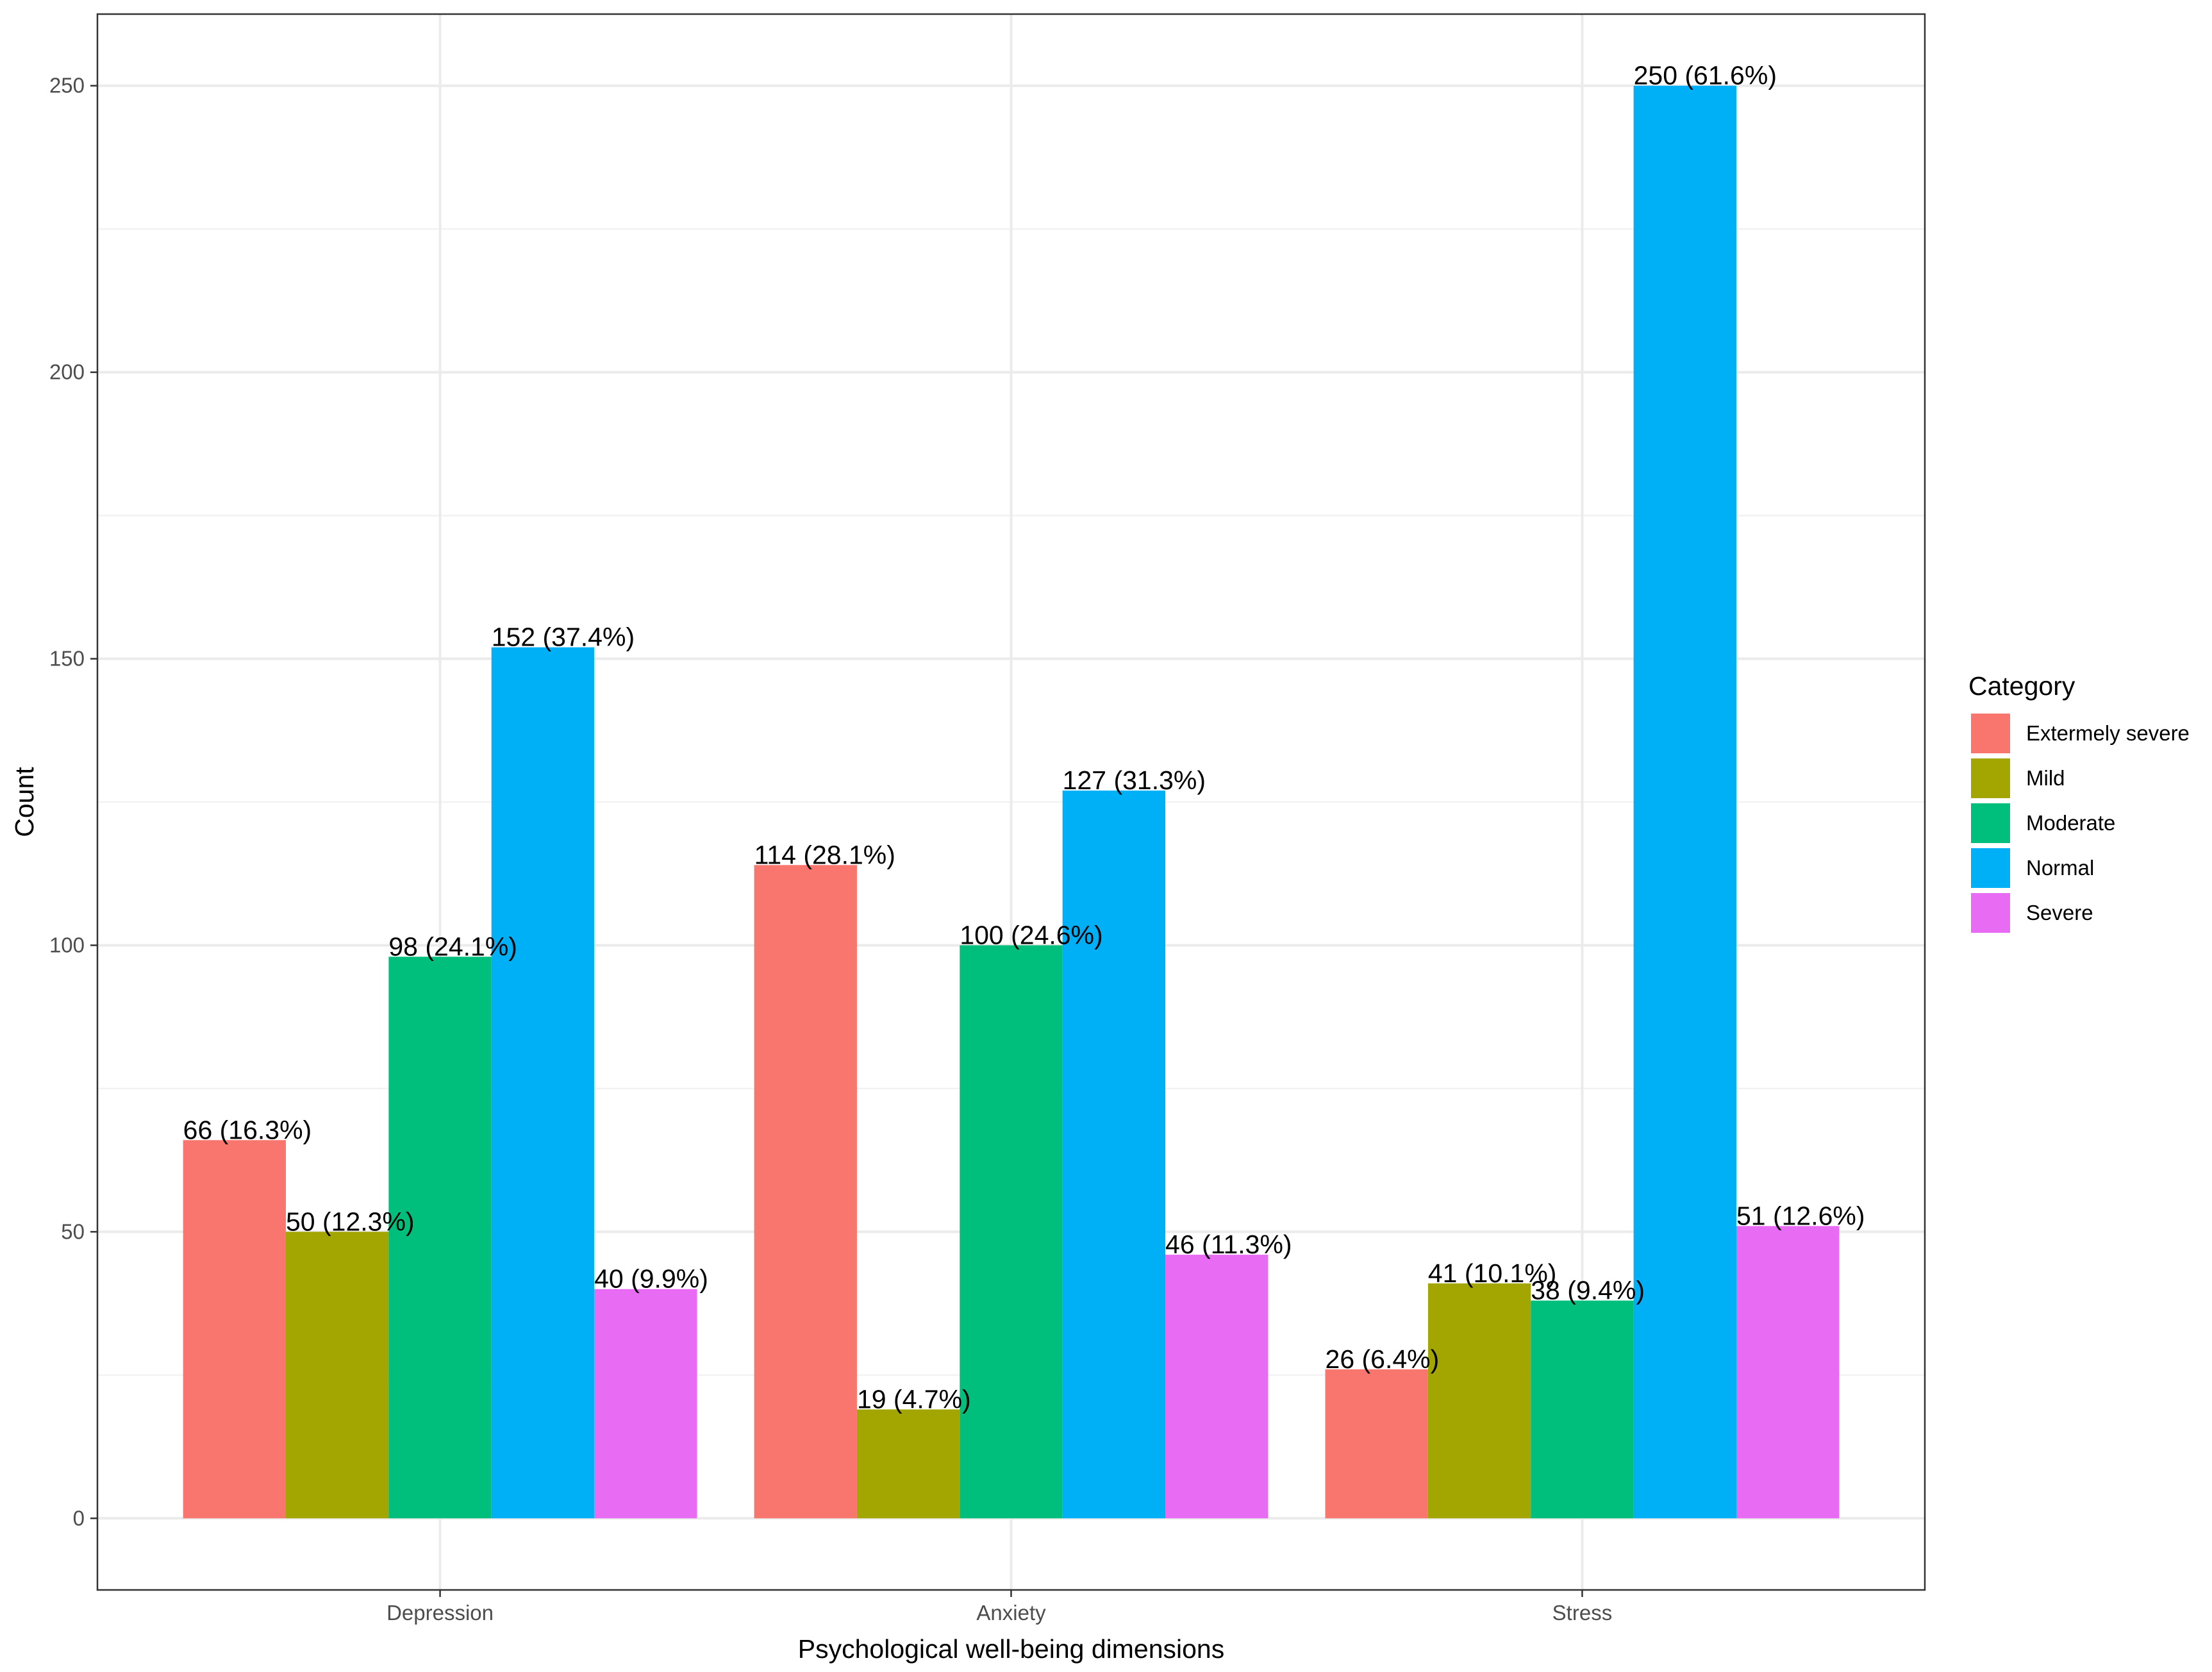 The image size is (2212, 1672). I want to click on y-tick-label: 0, so click(79, 1518).